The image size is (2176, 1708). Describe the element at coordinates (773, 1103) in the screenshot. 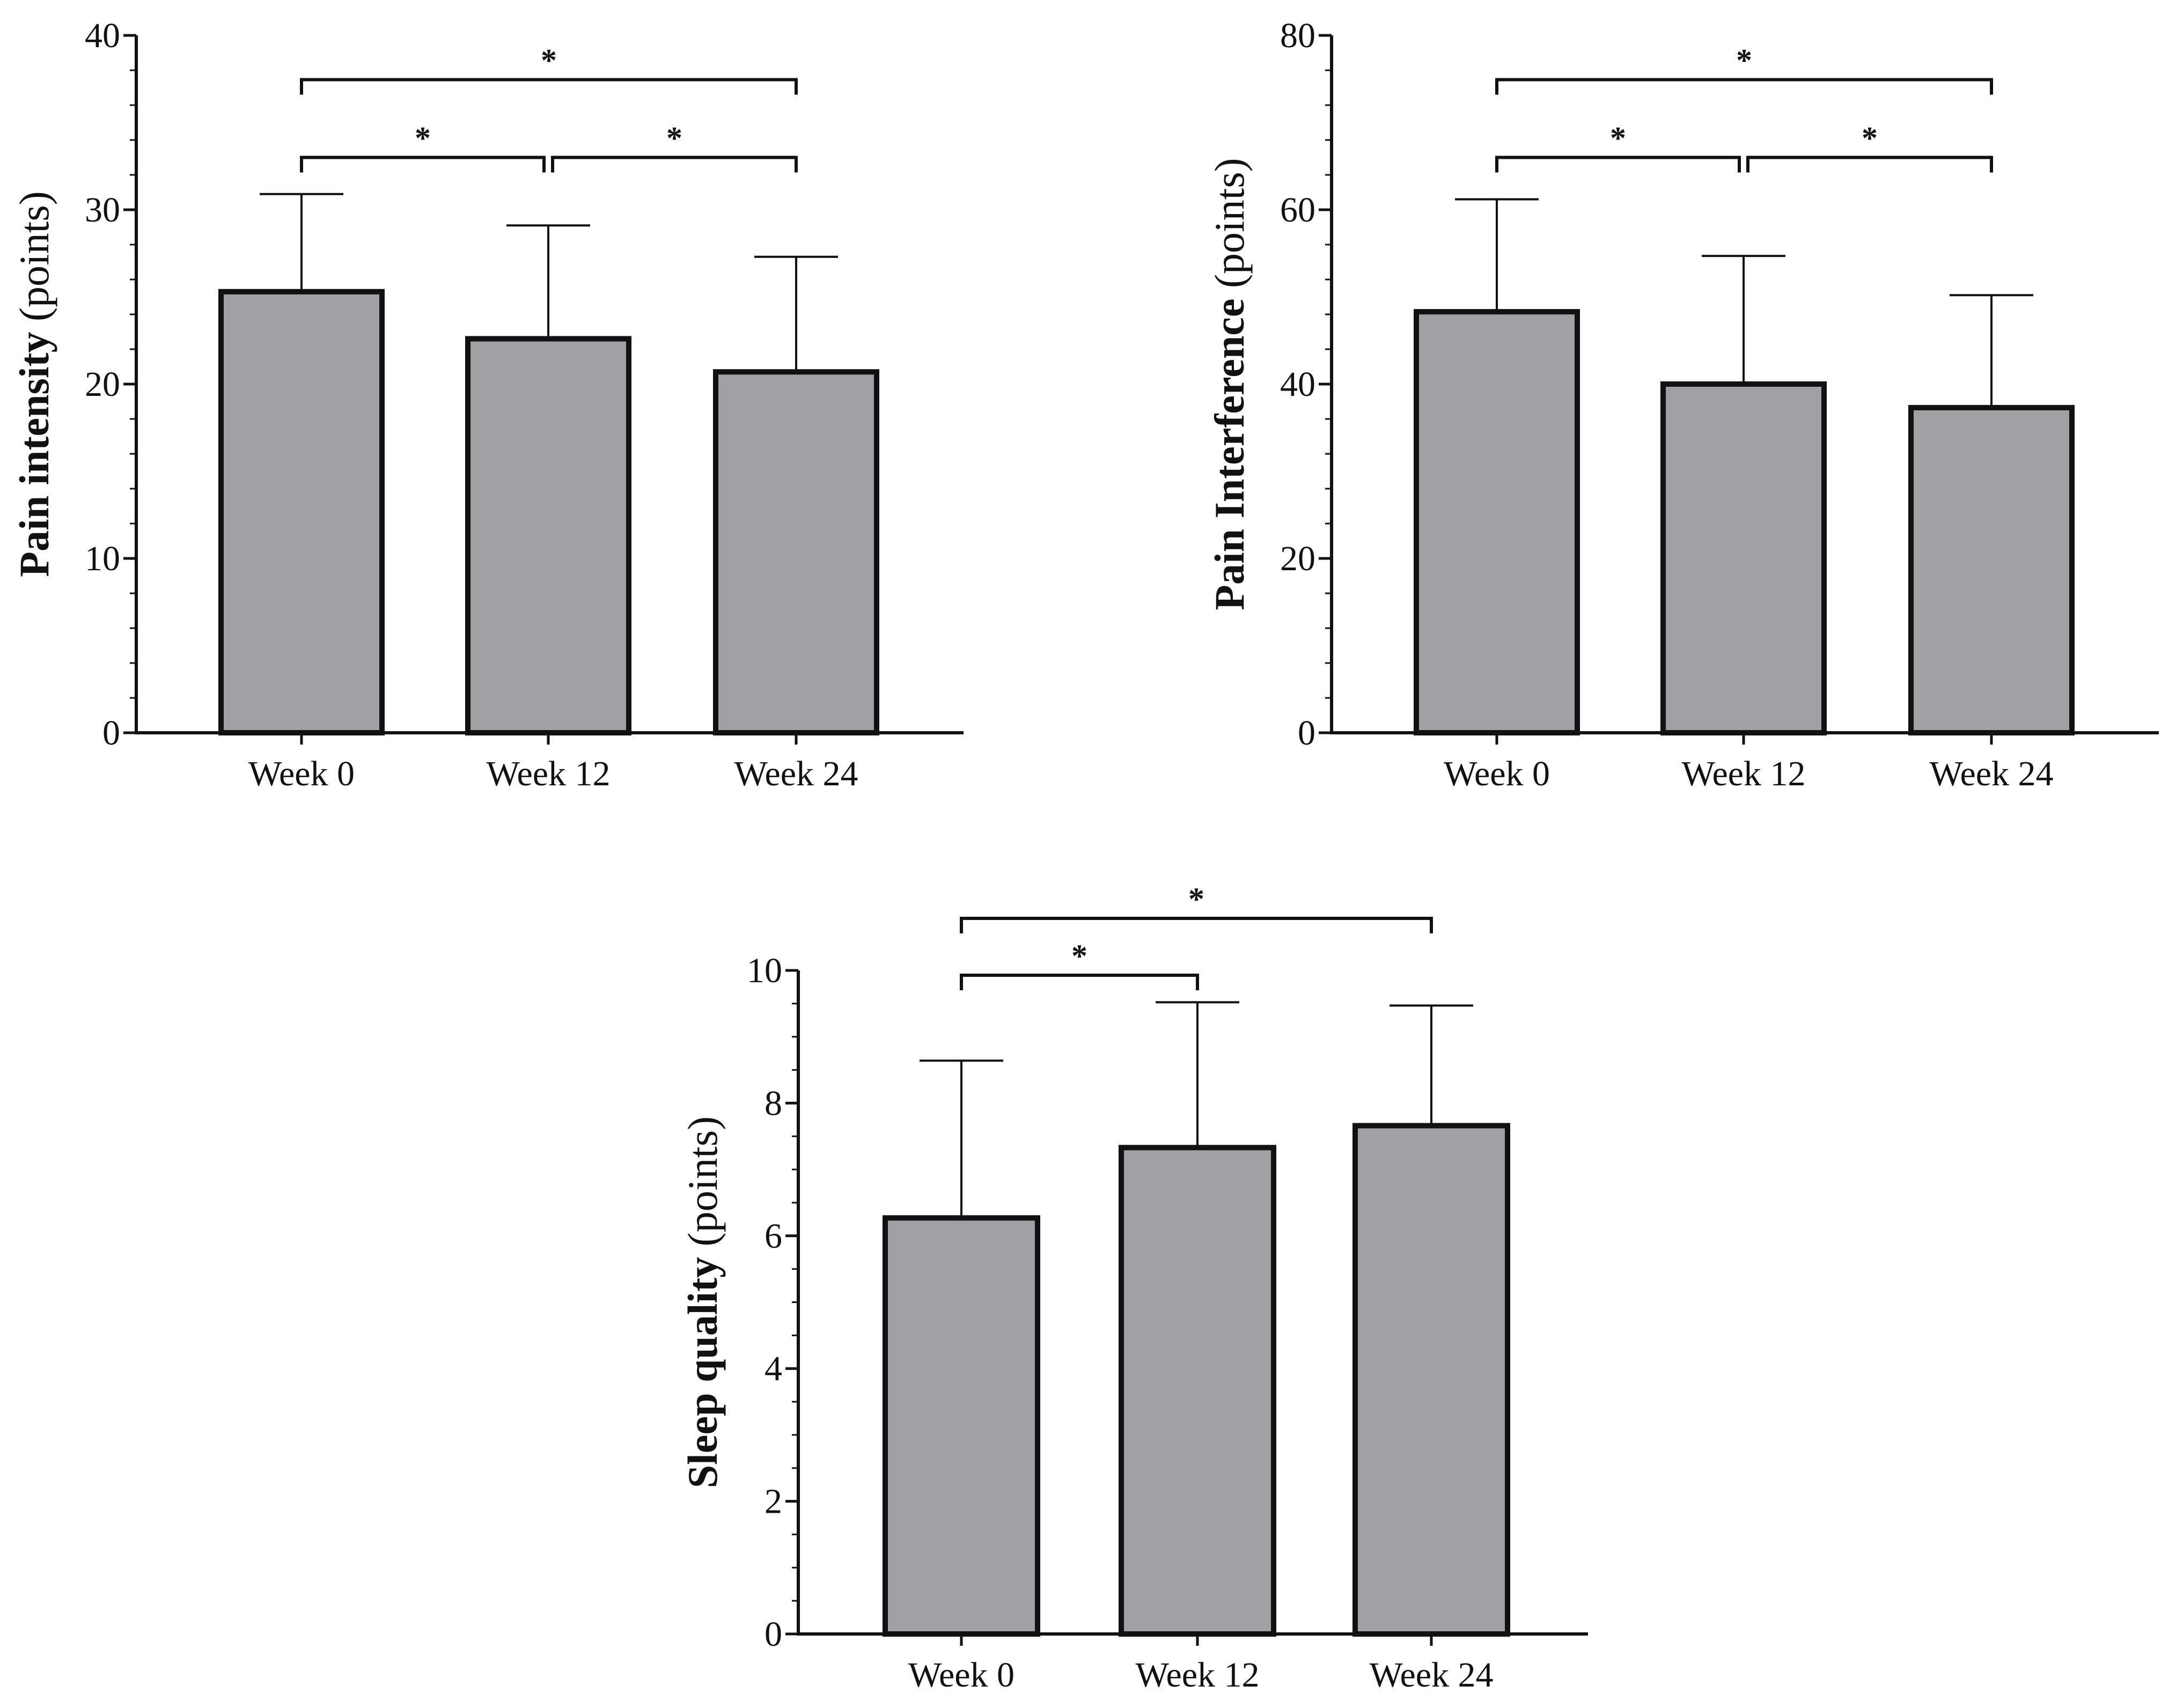

I see `y-tick-label: 8` at that location.